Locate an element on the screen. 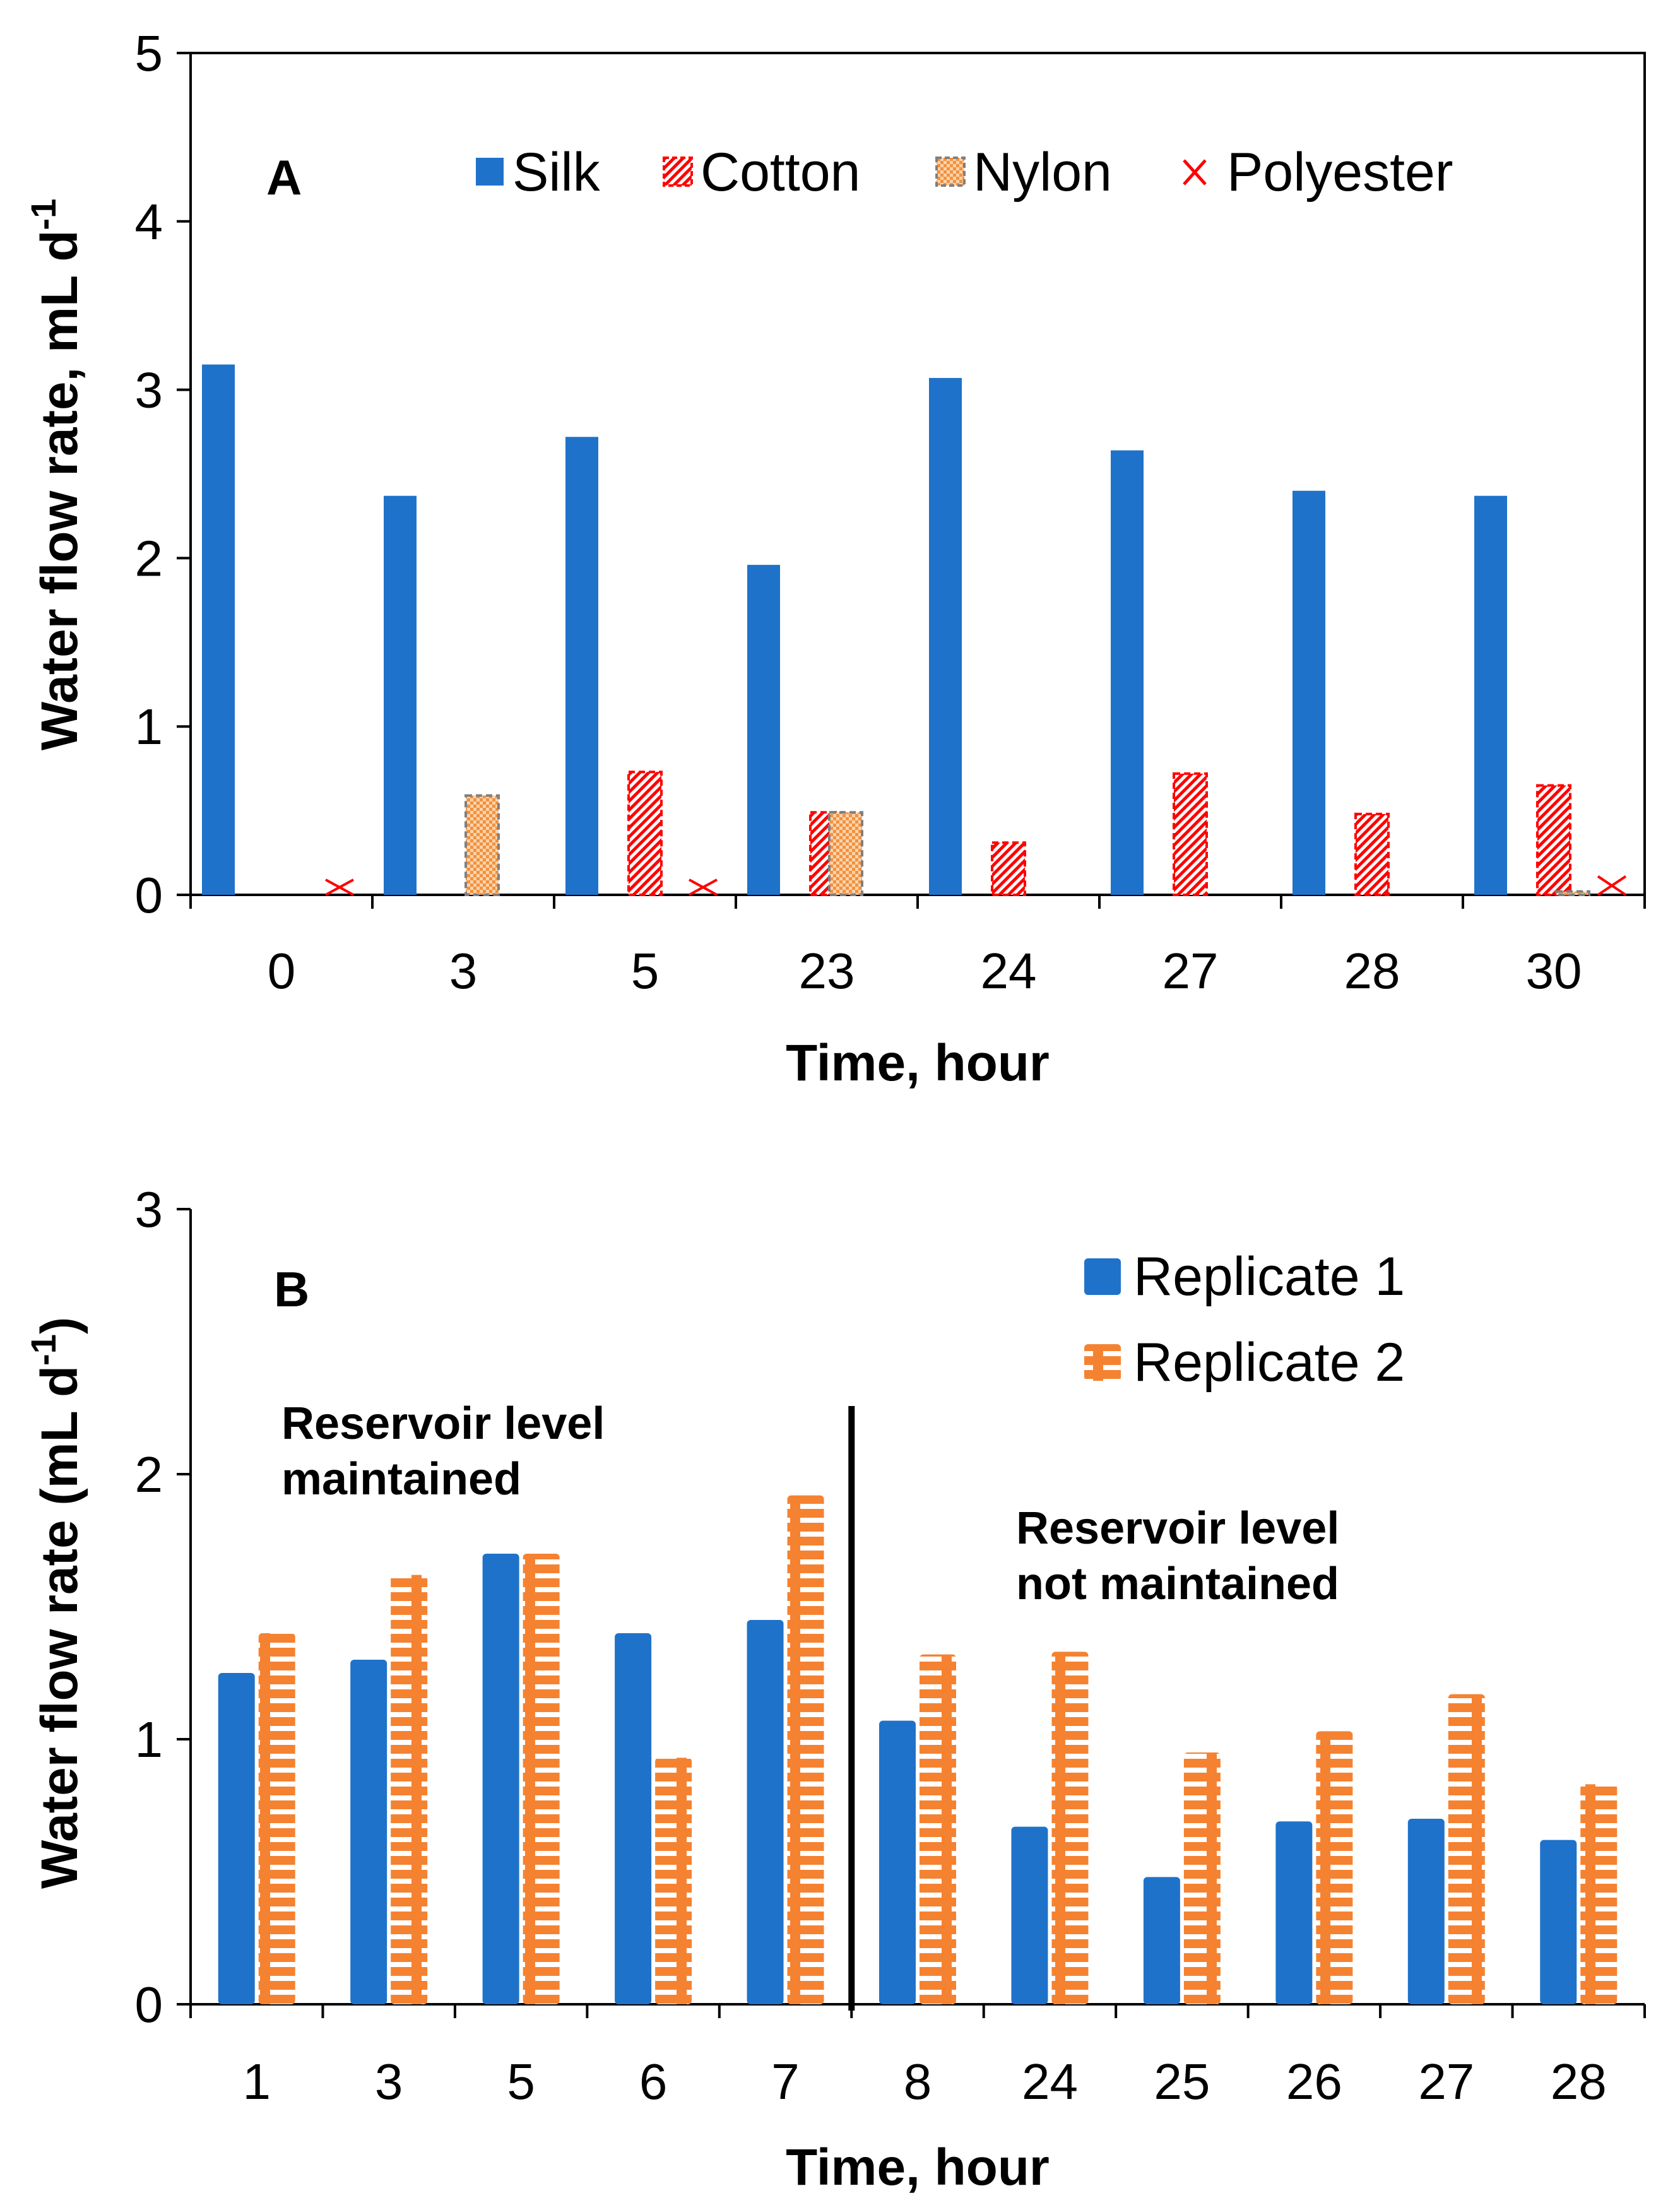 This screenshot has width=1680, height=2210. panel-label: A is located at coordinates (284, 178).